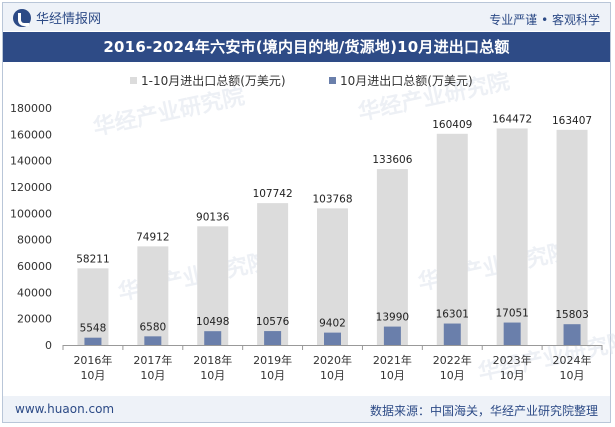 This screenshot has height=427, width=615. Describe the element at coordinates (392, 318) in the screenshot. I see `data-label-october: 13990` at that location.